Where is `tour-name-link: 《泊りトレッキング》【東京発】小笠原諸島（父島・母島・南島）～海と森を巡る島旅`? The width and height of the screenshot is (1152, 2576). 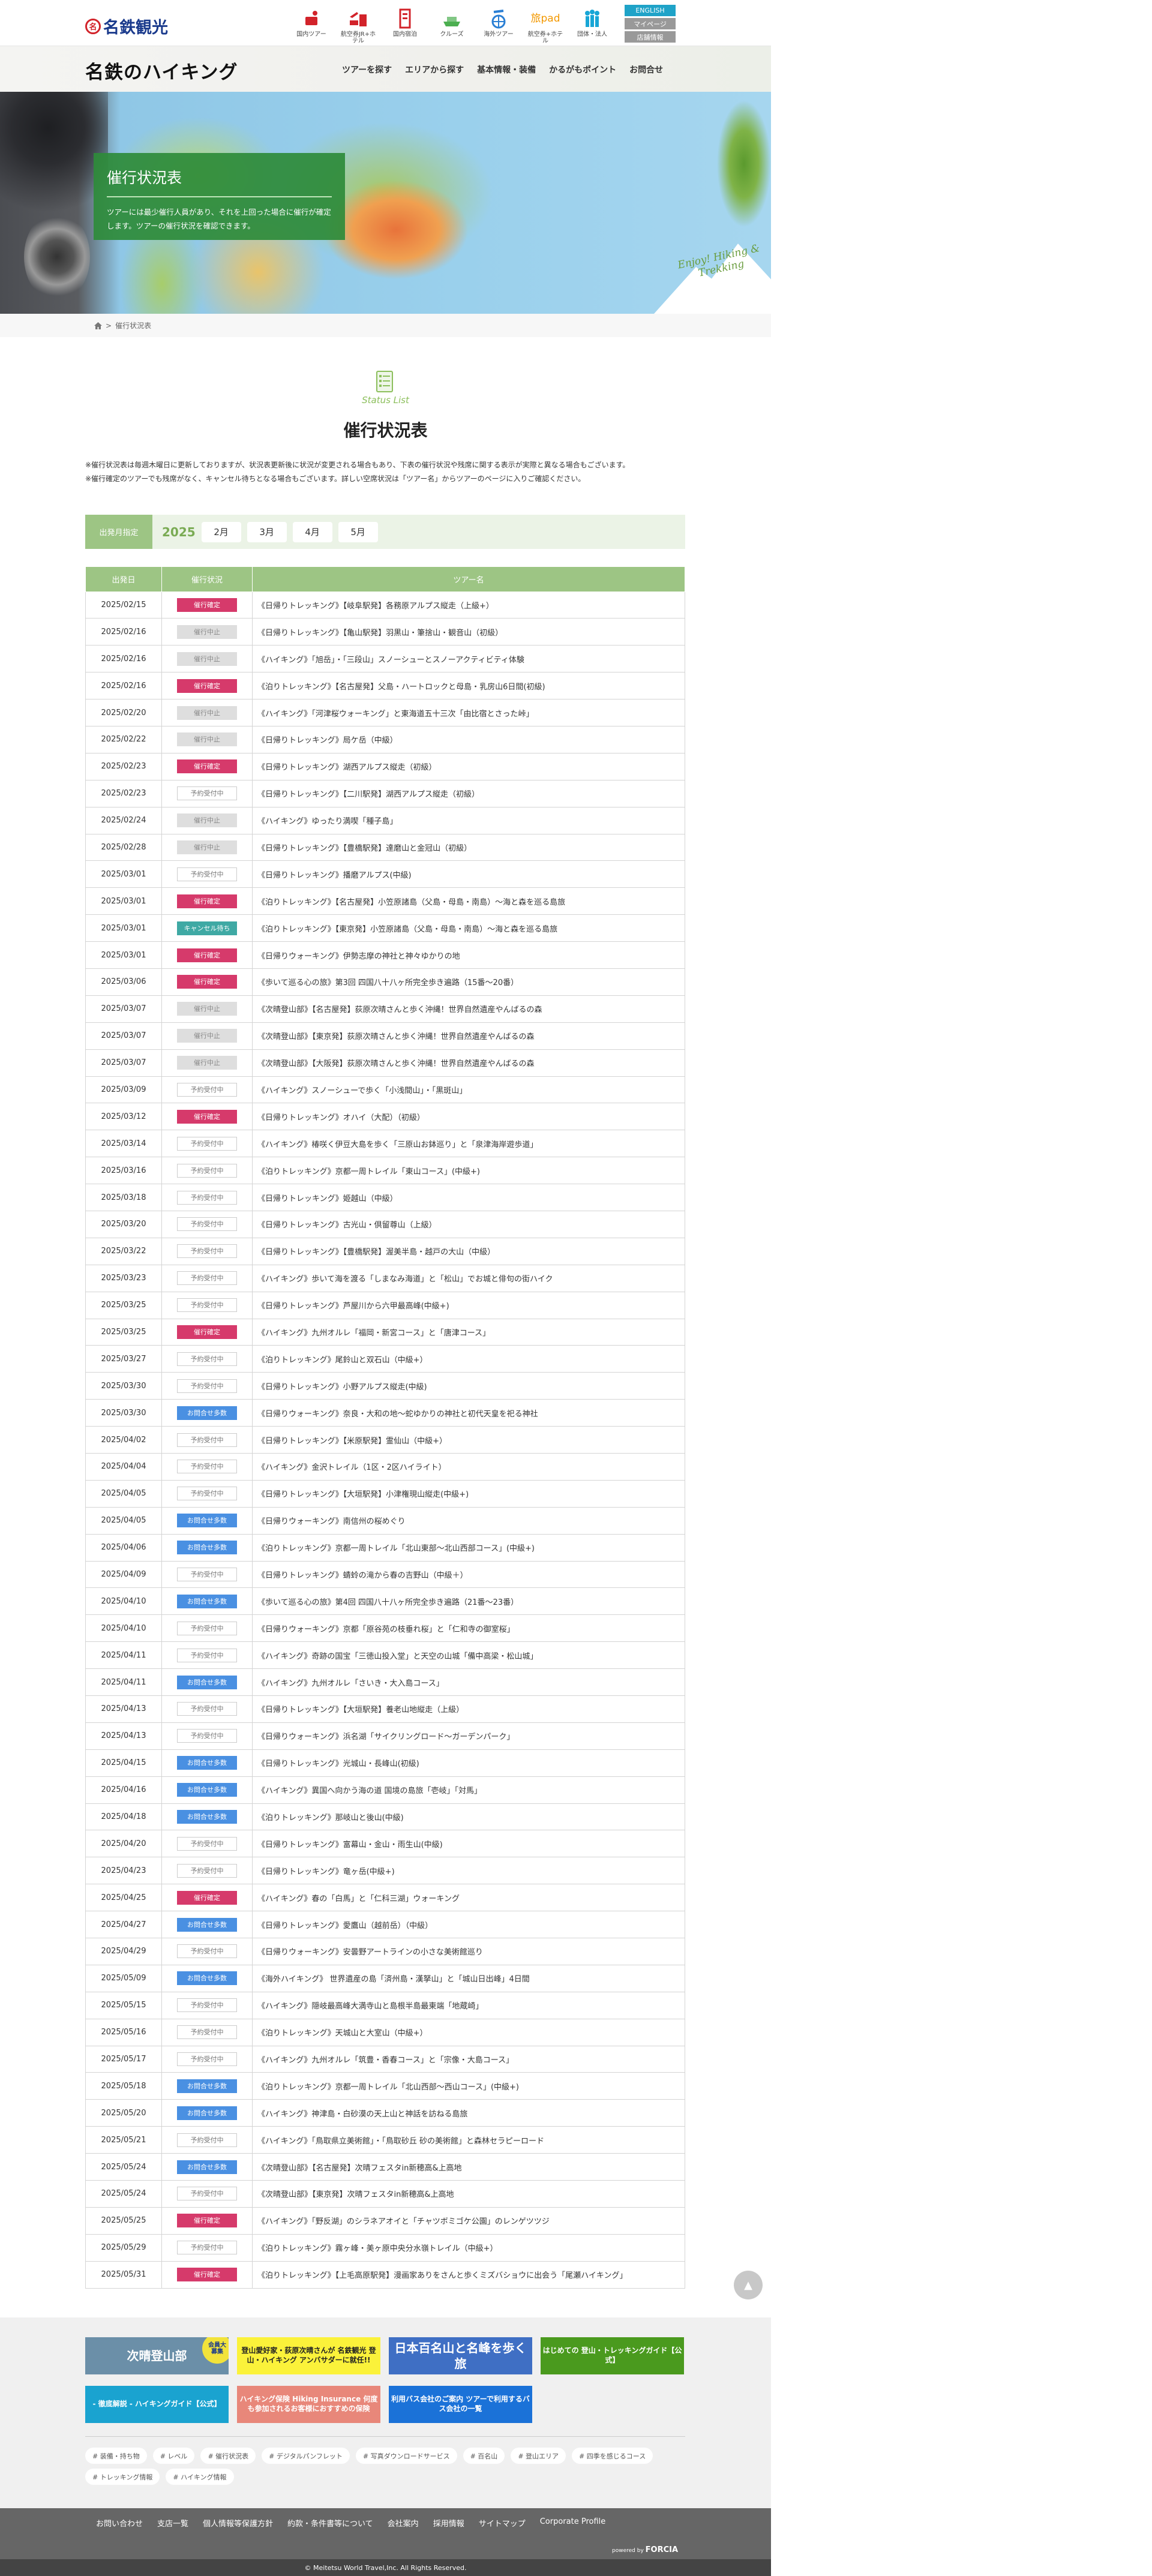 tour-name-link: 《泊りトレッキング》【東京発】小笠原諸島（父島・母島・南島）～海と森を巡る島旅 is located at coordinates (408, 929).